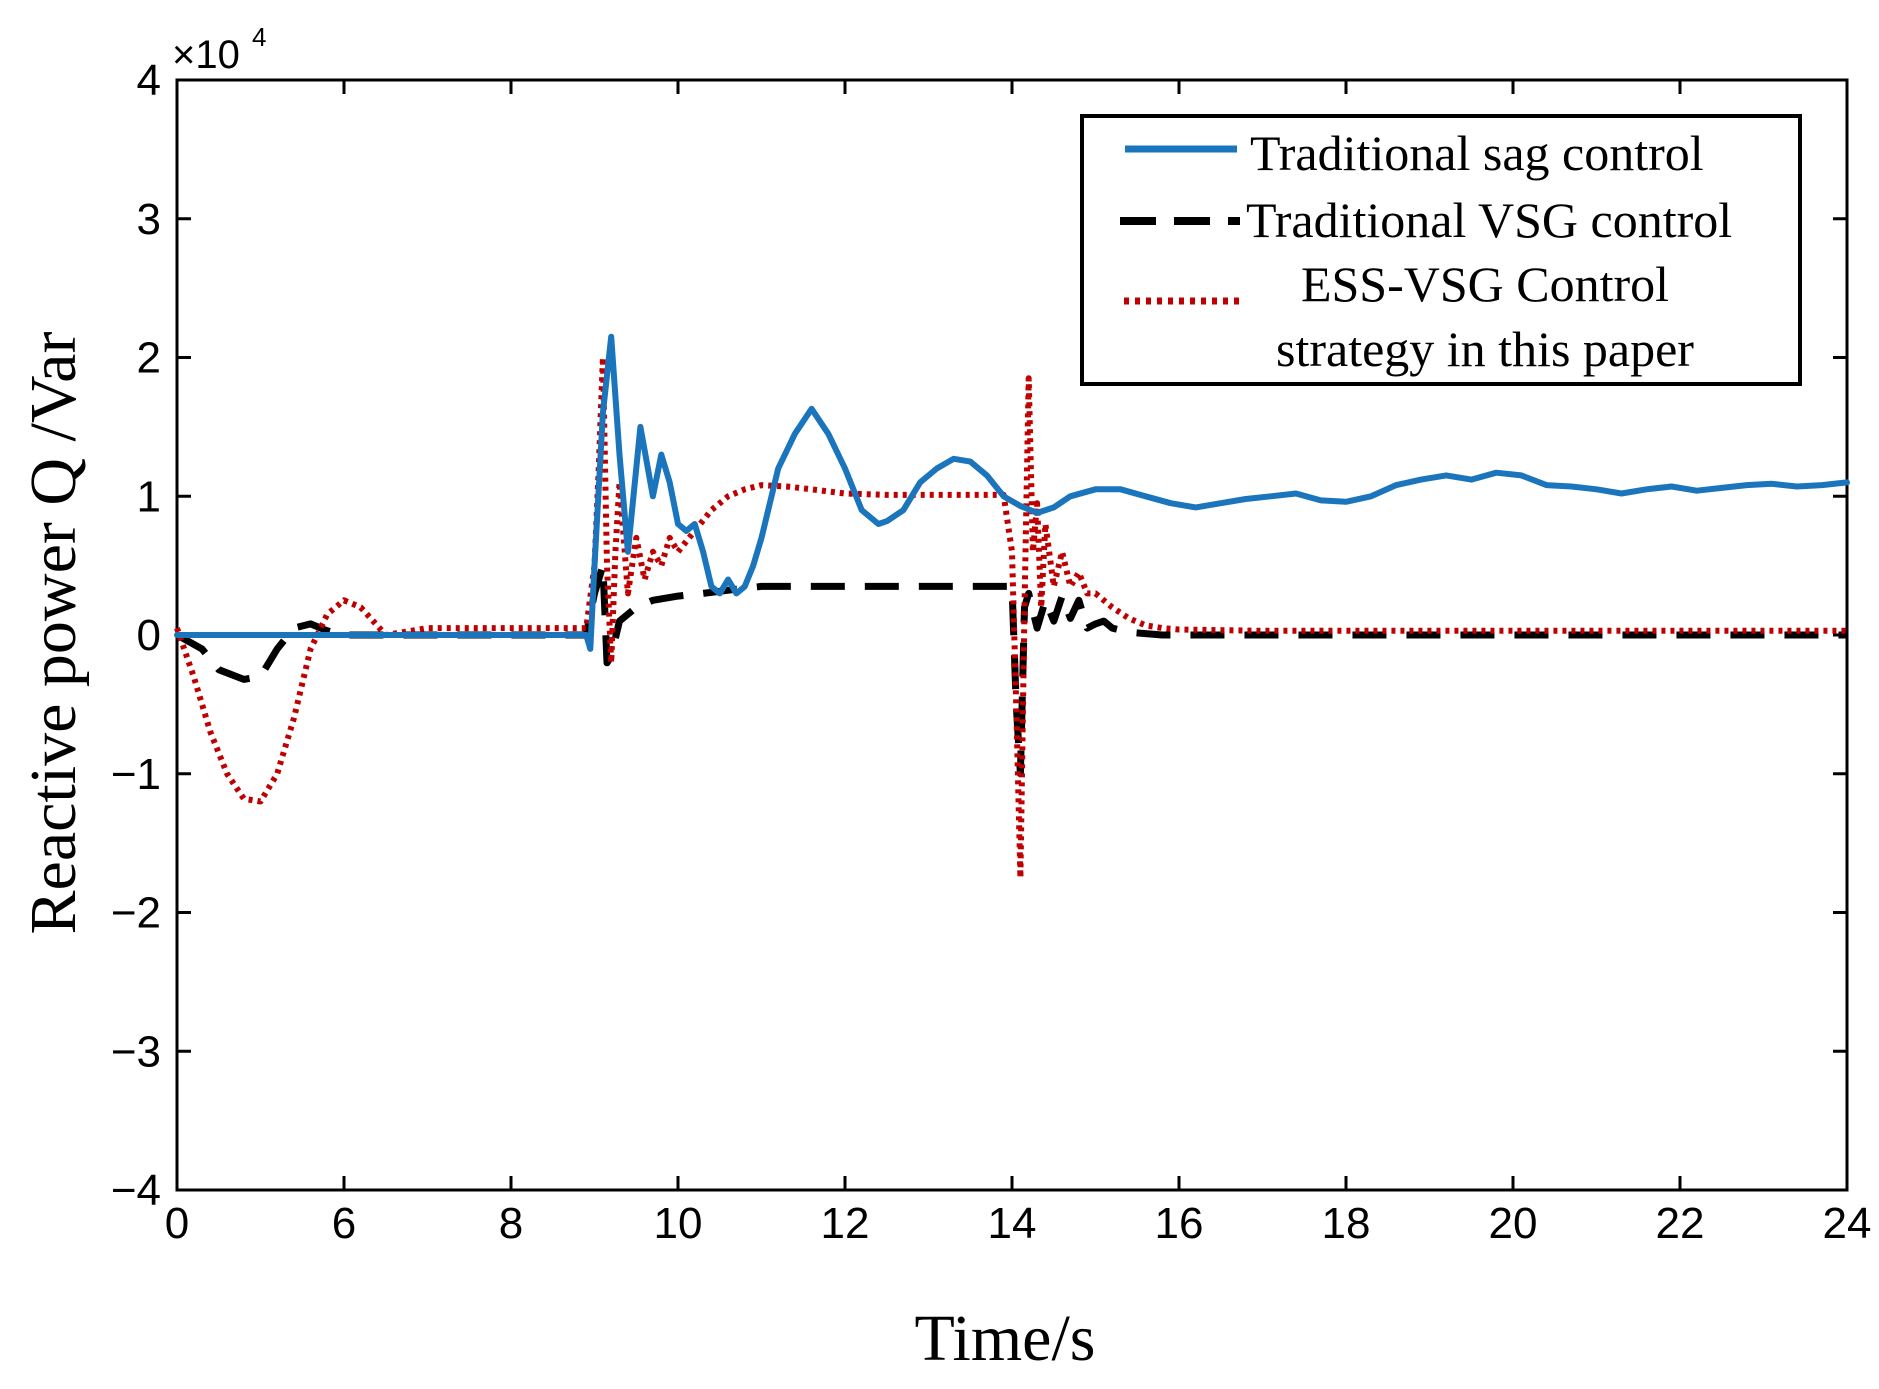  What do you see at coordinates (149, 635) in the screenshot?
I see `y-tick-label: 0` at bounding box center [149, 635].